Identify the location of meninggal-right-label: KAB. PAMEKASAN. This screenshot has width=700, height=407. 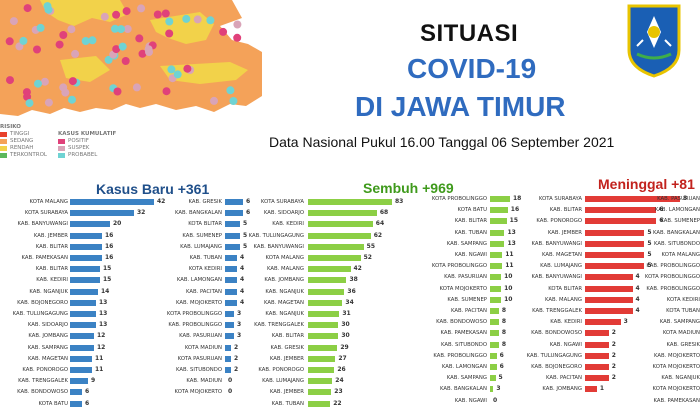
(676, 400).